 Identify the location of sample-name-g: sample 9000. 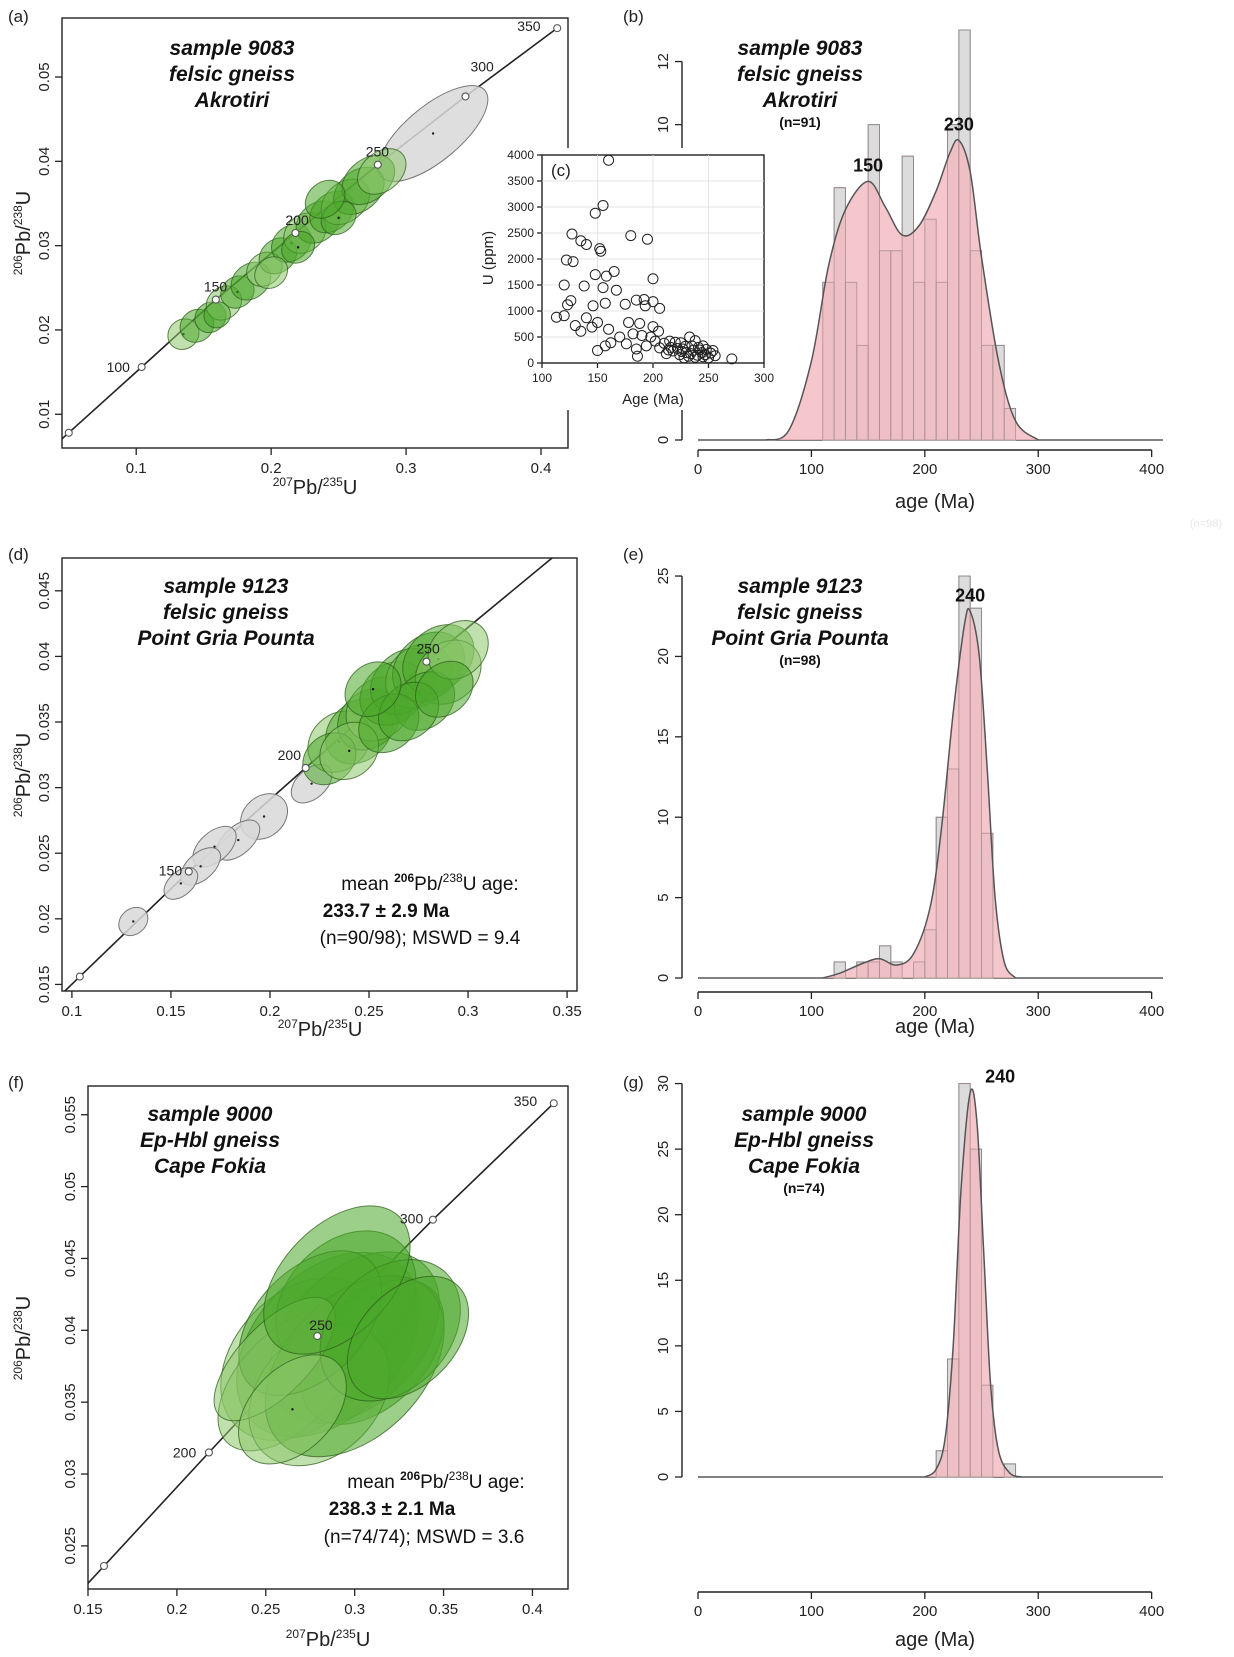
(804, 1114).